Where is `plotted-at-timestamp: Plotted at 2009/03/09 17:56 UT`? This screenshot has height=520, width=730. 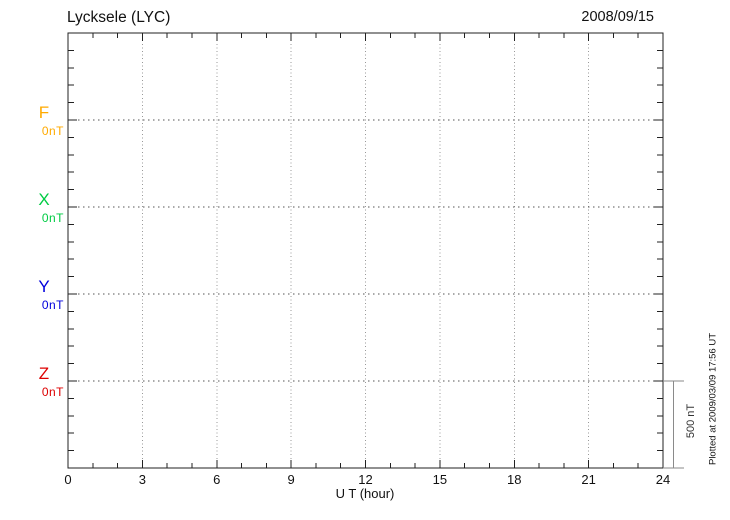
plotted-at-timestamp: Plotted at 2009/03/09 17:56 UT is located at coordinates (713, 399).